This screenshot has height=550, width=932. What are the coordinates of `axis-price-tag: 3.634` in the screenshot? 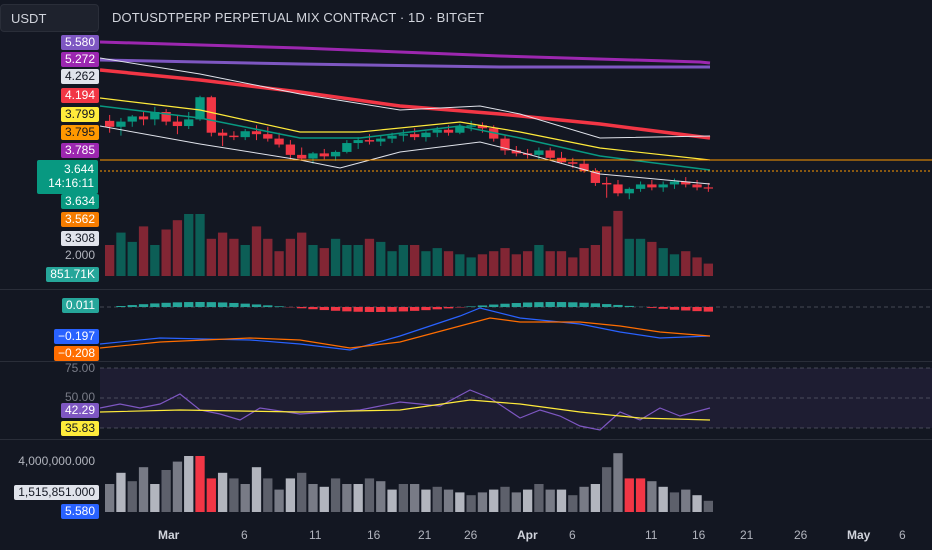 It's located at (79, 201).